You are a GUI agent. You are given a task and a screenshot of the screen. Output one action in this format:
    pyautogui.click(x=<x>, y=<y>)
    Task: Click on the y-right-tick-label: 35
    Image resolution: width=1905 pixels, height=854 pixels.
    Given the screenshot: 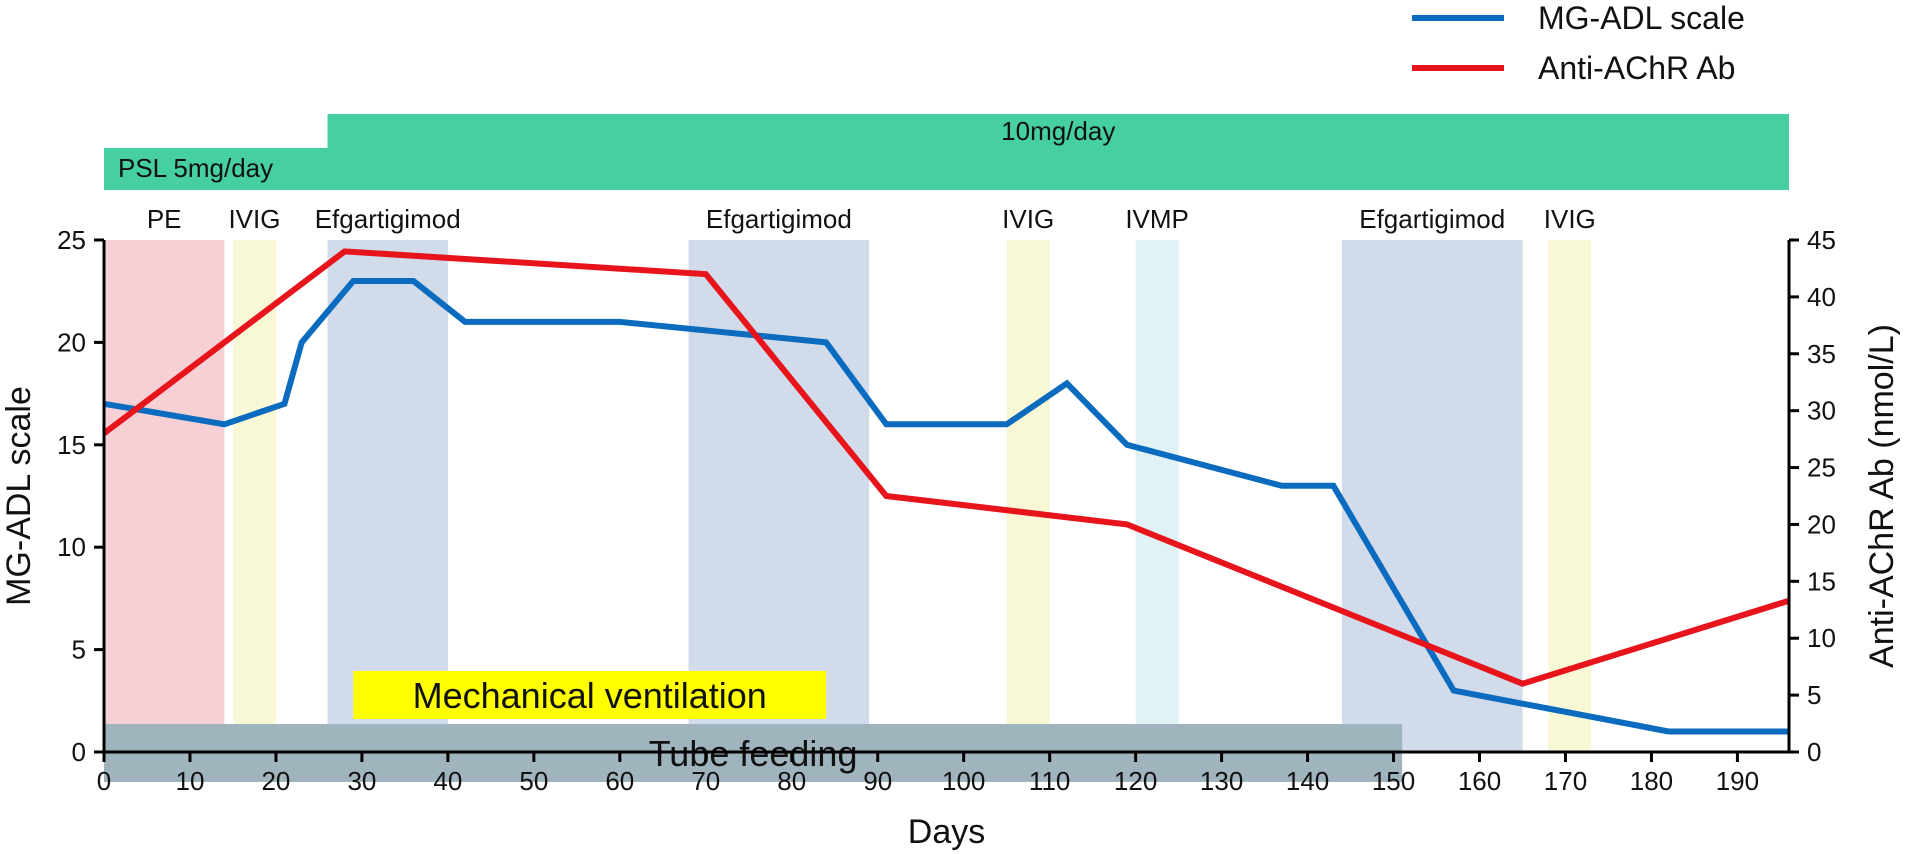 What is the action you would take?
    pyautogui.click(x=1821, y=354)
    